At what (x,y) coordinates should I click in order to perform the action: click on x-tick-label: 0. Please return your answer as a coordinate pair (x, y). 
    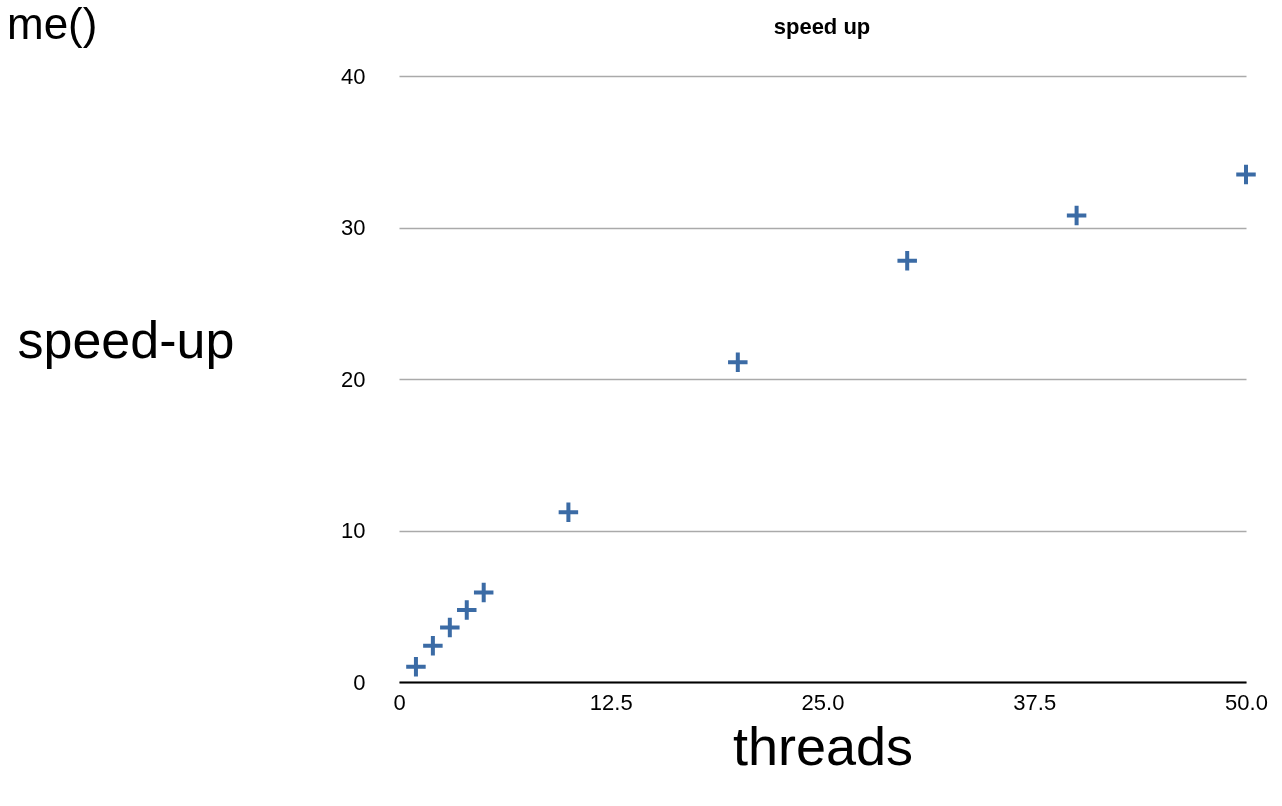
    Looking at the image, I should click on (399, 702).